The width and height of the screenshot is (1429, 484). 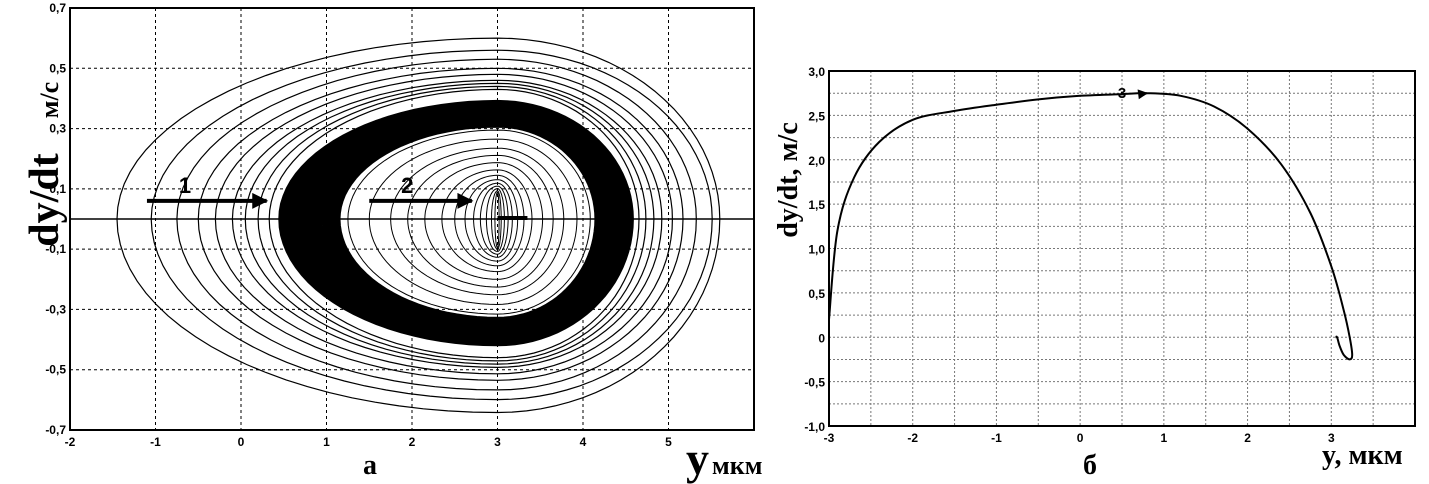 What do you see at coordinates (814, 383) in the screenshot?
I see `chart-b-y-tick-label: -0,5` at bounding box center [814, 383].